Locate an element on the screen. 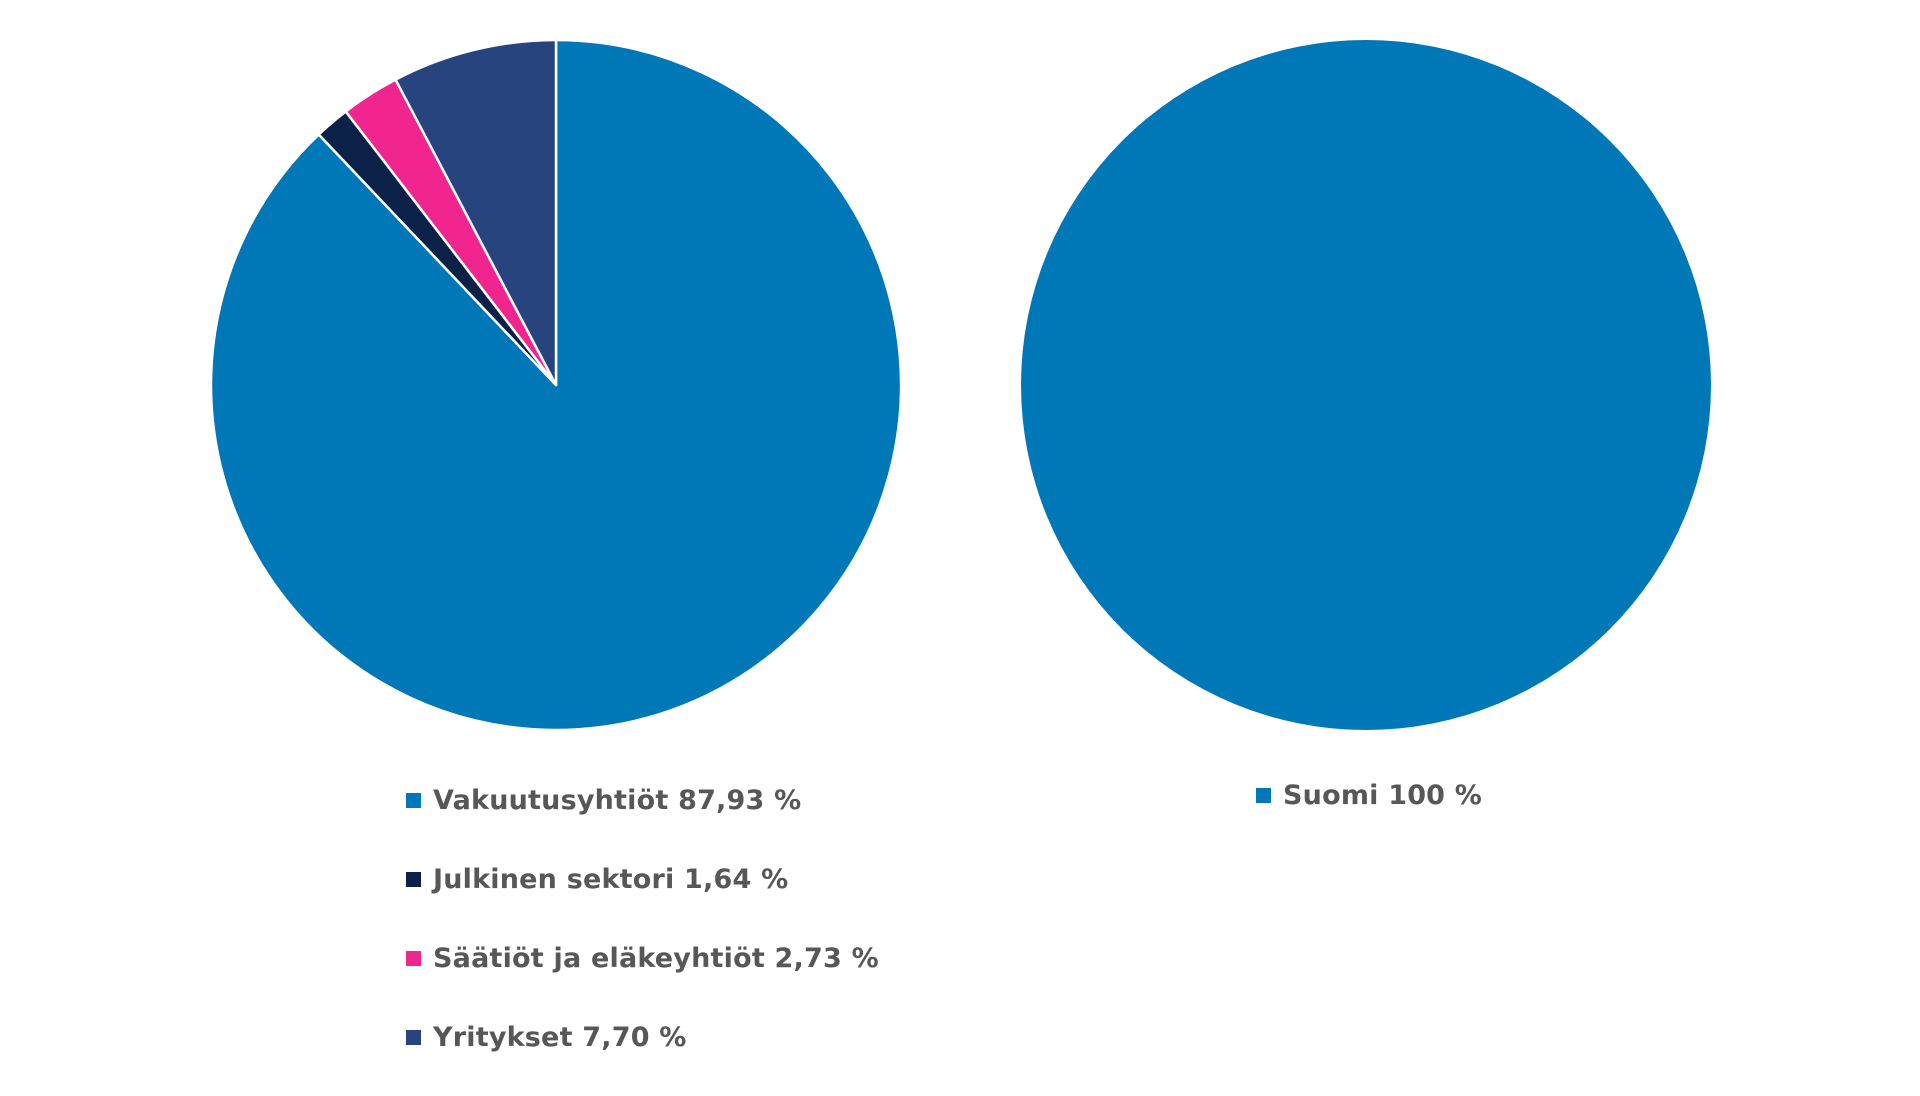 This screenshot has width=1920, height=1096. legend-item-yritykset: Yritykset 7,70 % is located at coordinates (642, 1037).